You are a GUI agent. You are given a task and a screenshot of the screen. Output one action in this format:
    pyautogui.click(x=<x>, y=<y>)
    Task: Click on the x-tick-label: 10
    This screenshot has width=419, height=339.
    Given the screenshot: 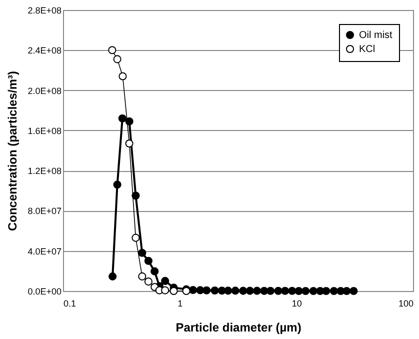 What is the action you would take?
    pyautogui.click(x=297, y=303)
    